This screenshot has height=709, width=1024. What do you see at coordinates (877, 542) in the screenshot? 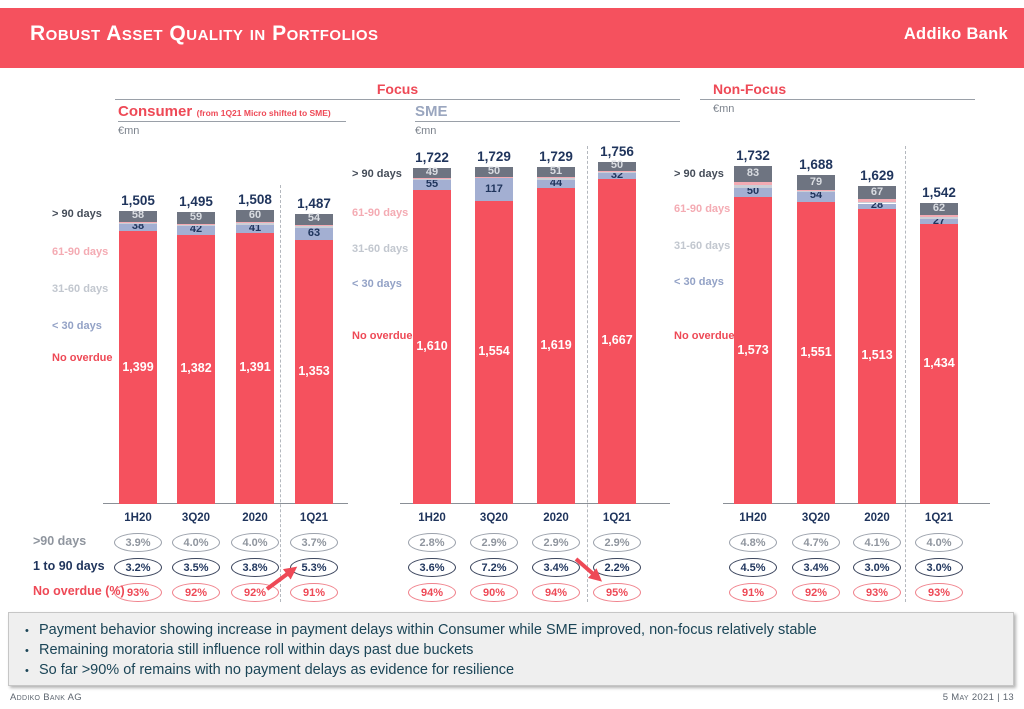
I see `table-value-oval: 4.1%` at bounding box center [877, 542].